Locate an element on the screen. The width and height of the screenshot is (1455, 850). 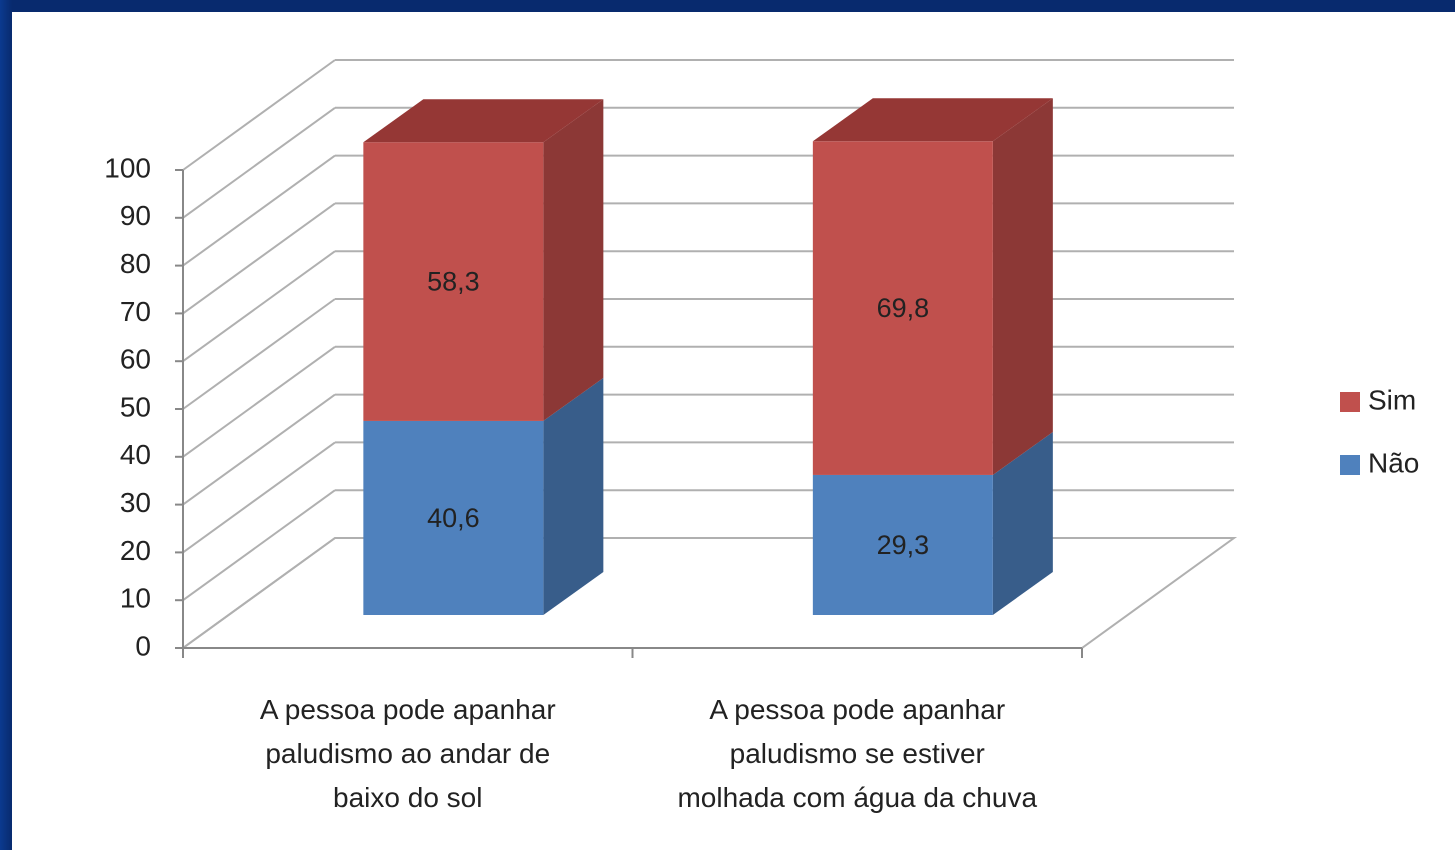
value-label: 40,6 is located at coordinates (453, 518).